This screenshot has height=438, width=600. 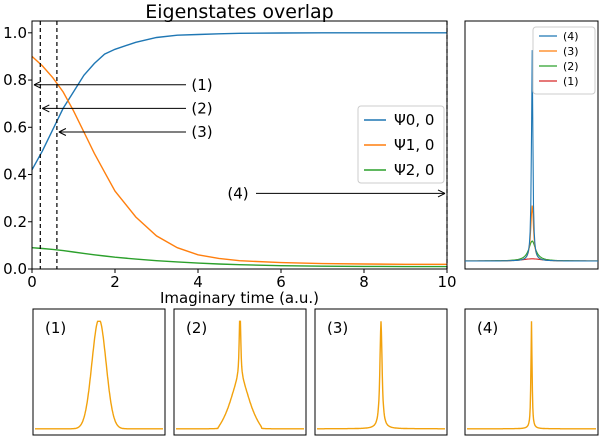 What do you see at coordinates (198, 282) in the screenshot?
I see `x-tick-label: 4` at bounding box center [198, 282].